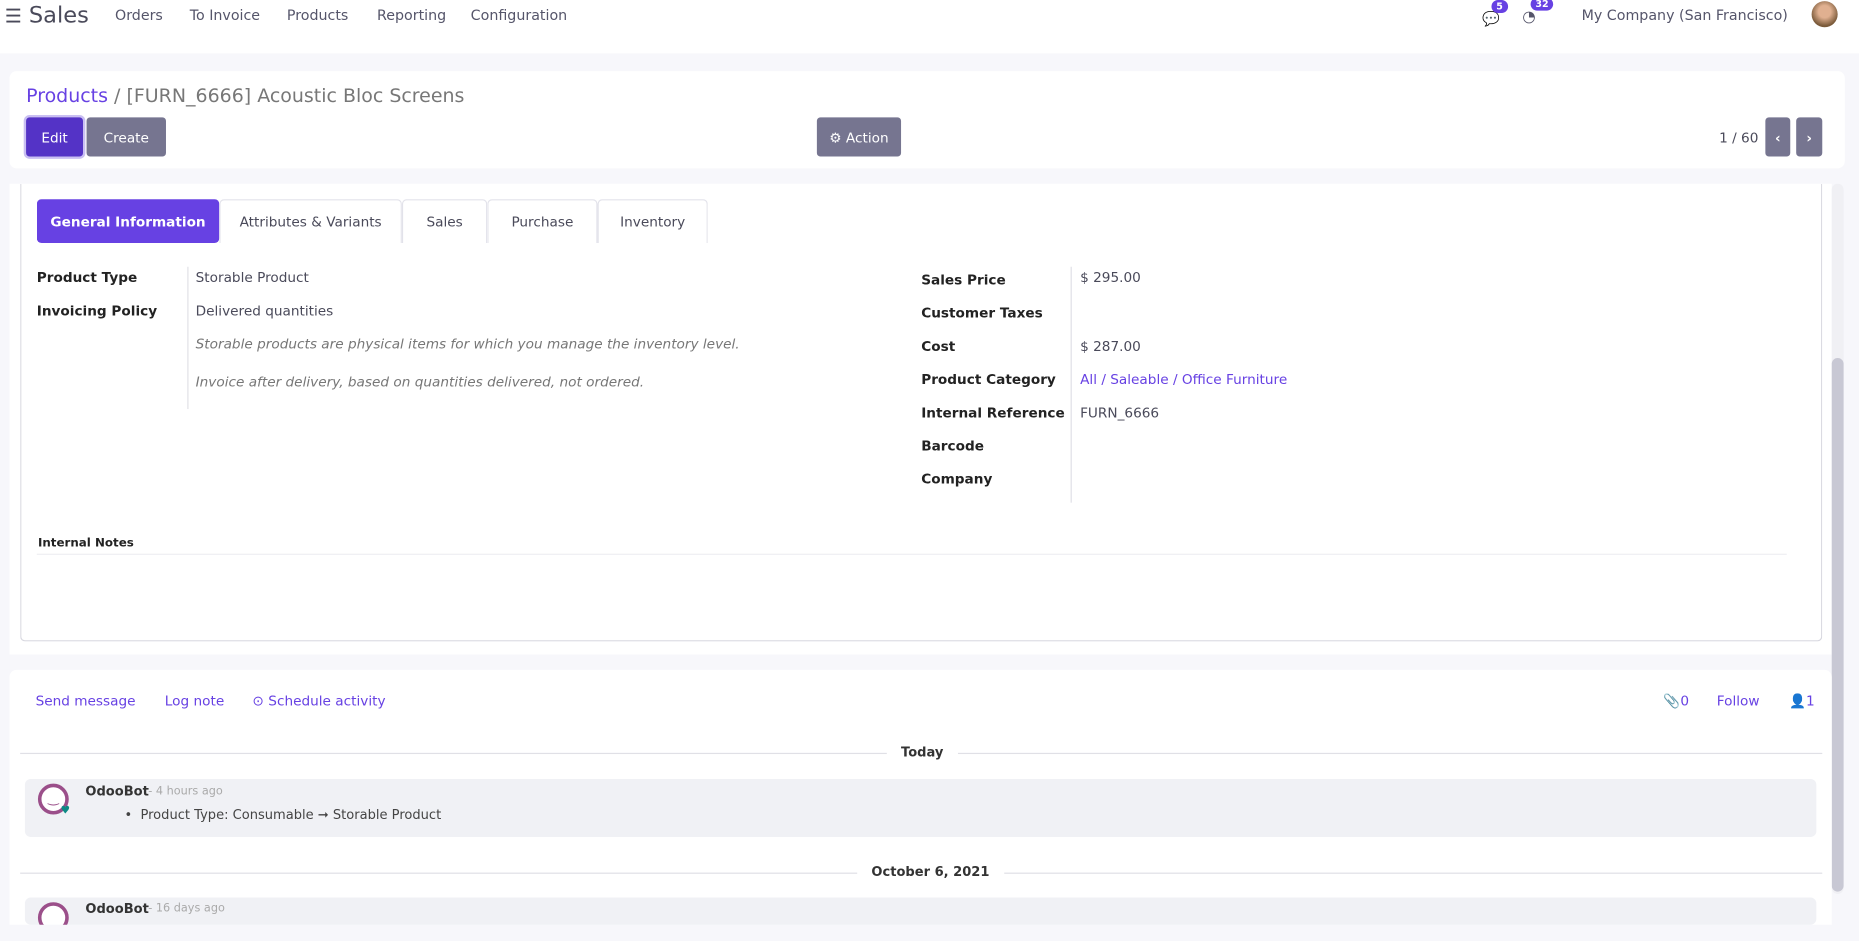 The height and width of the screenshot is (941, 1859). I want to click on pager-value: 1 / 60, so click(1739, 137).